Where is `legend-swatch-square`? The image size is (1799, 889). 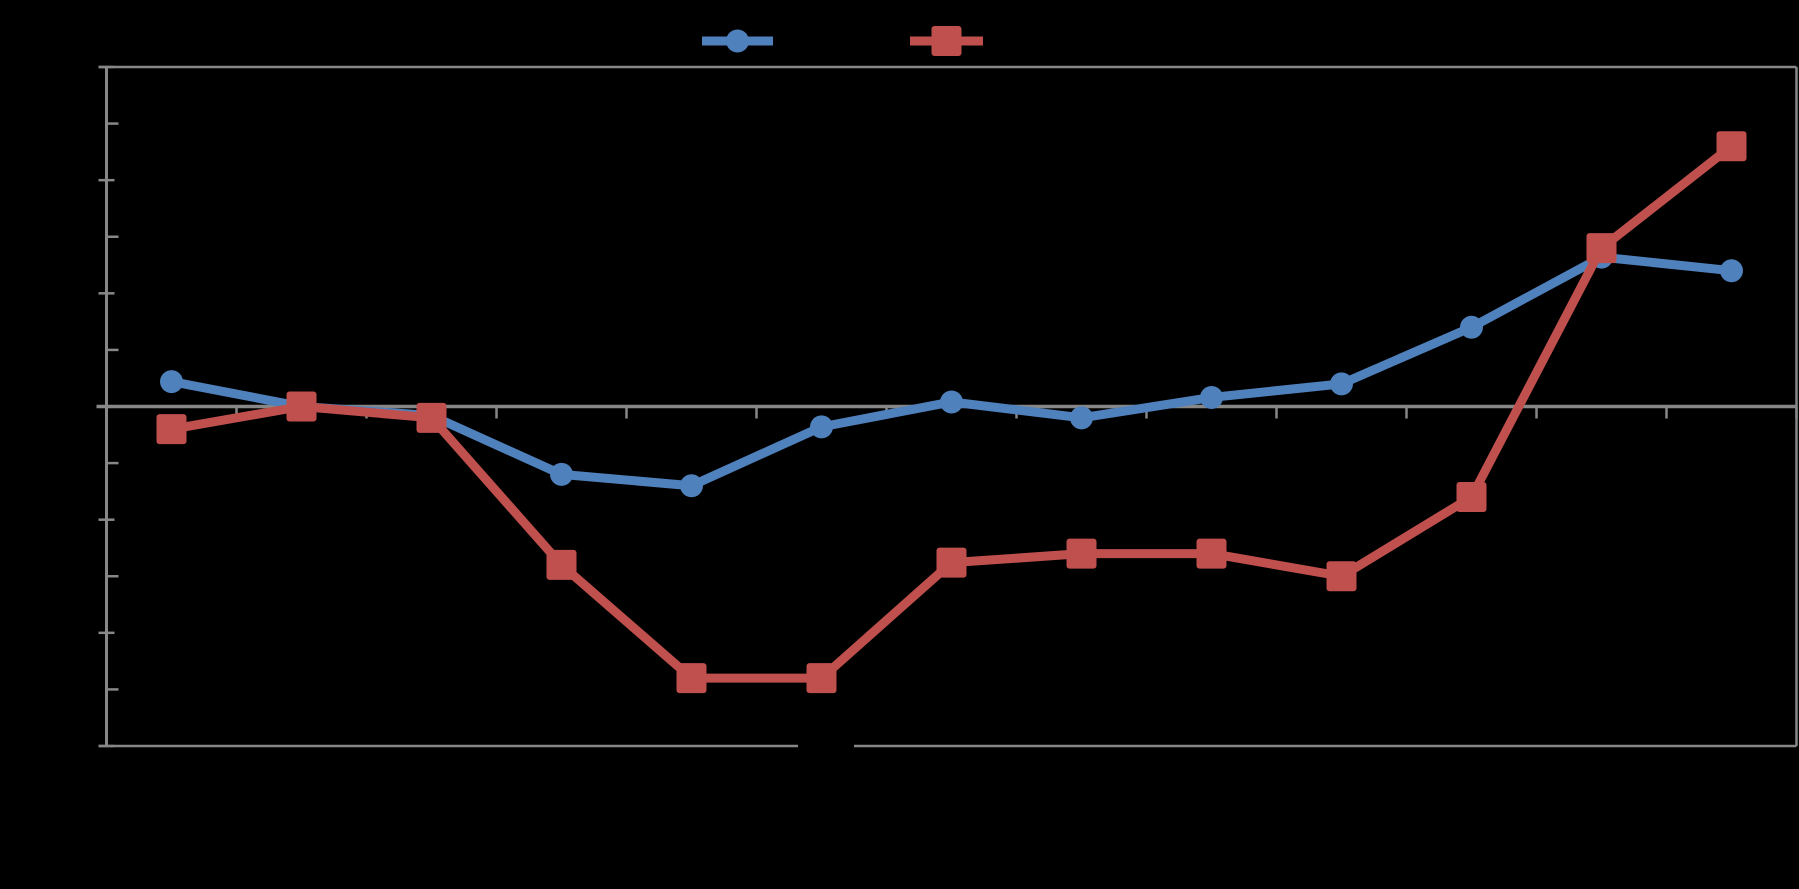 legend-swatch-square is located at coordinates (946, 41).